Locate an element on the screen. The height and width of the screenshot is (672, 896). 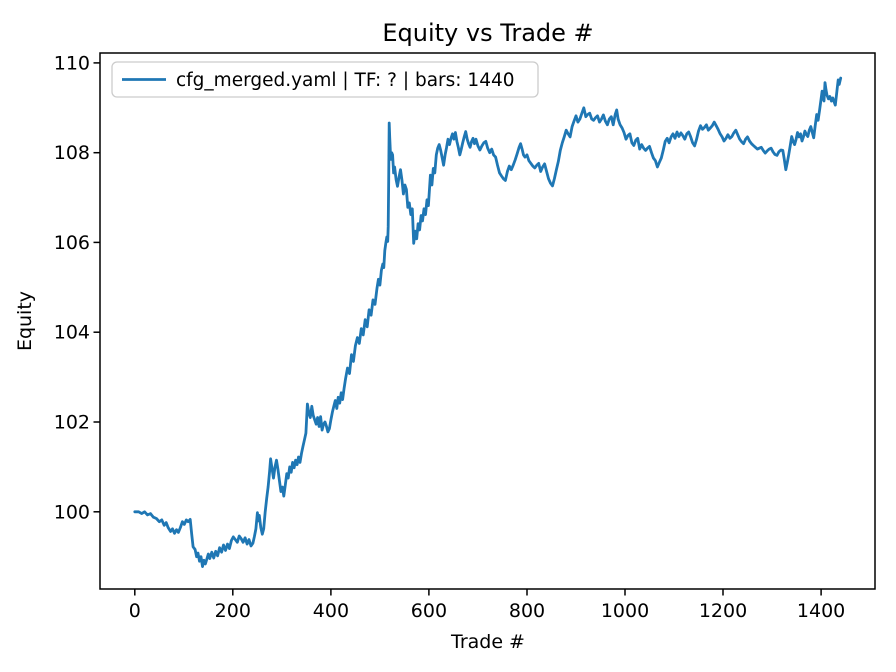
x-tick-label: 600 is located at coordinates (429, 611).